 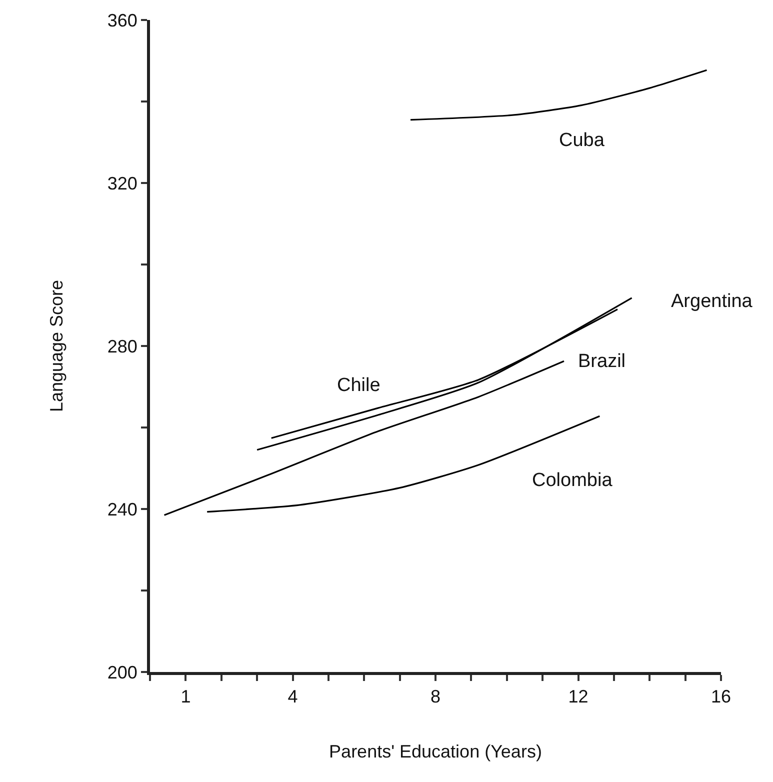 I want to click on x-tick-label: 16, so click(x=721, y=696).